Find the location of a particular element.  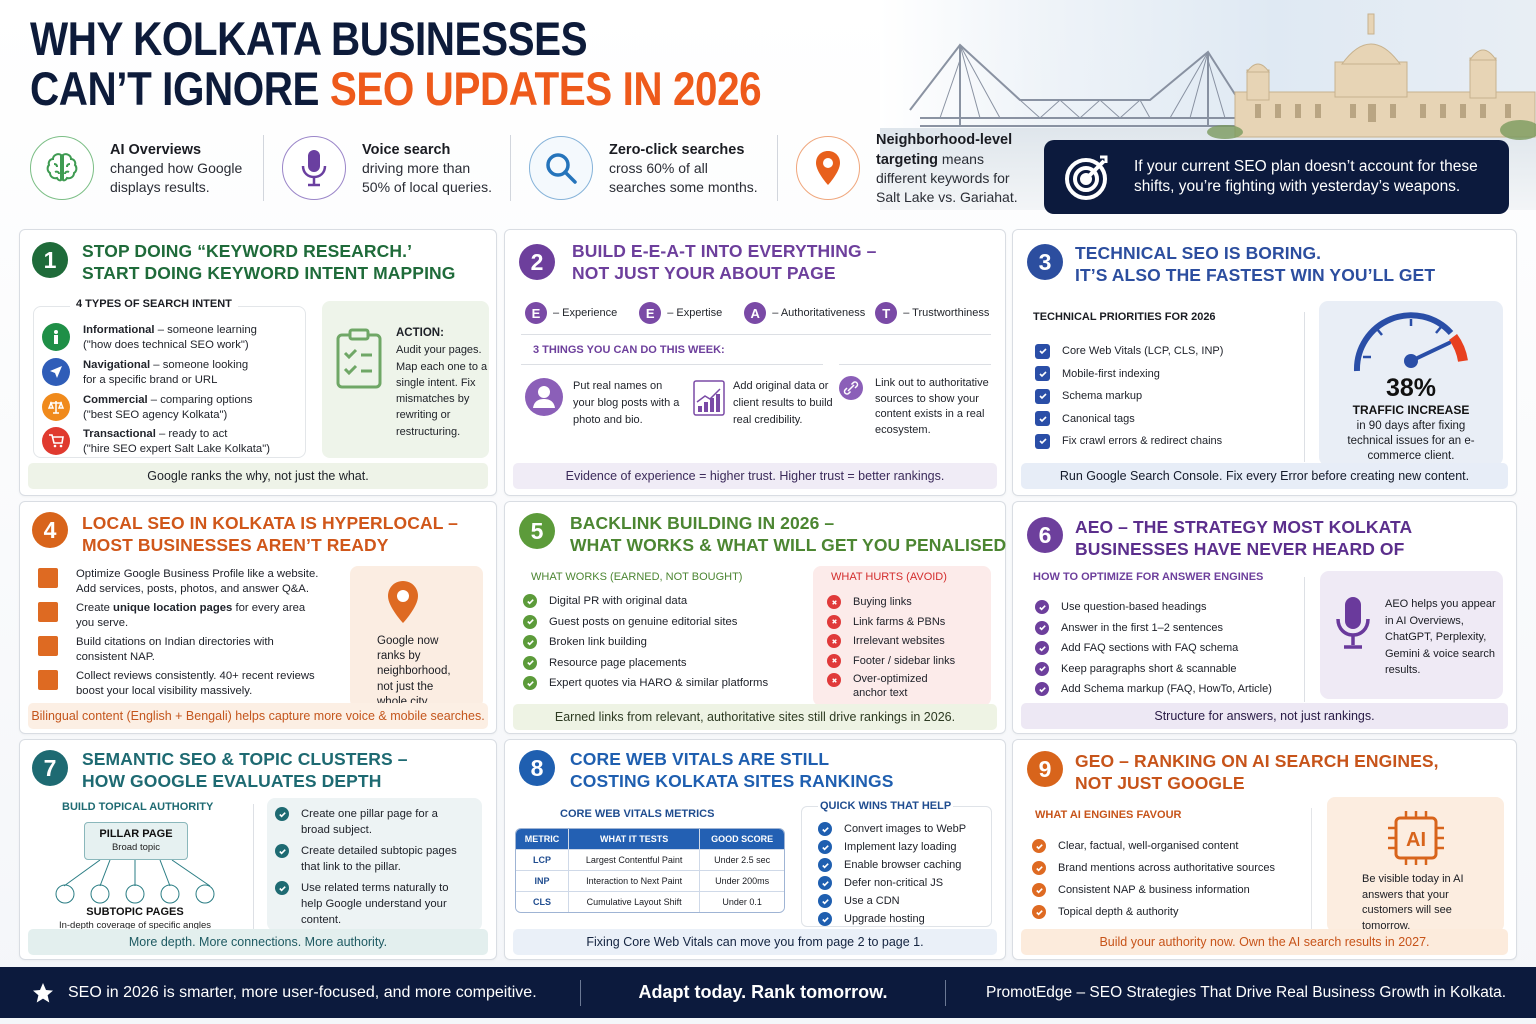

directory-icon is located at coordinates (48, 646).